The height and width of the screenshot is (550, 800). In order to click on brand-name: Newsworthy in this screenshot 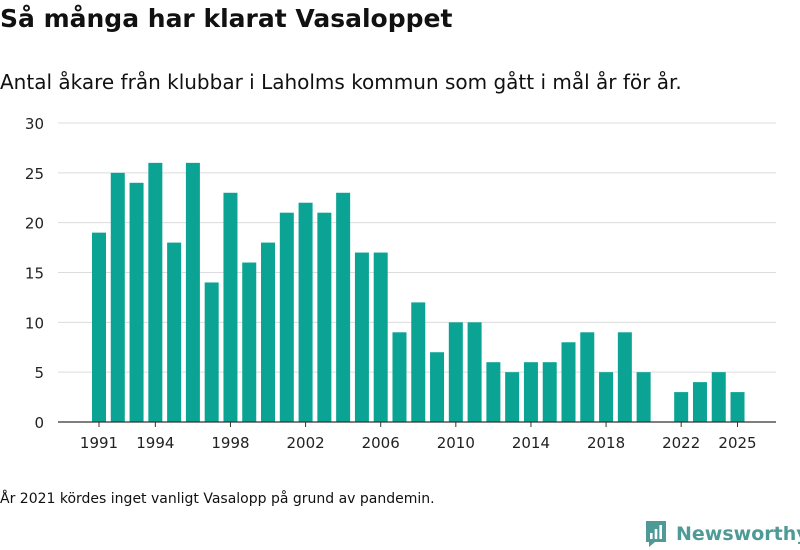, I will do `click(738, 534)`.